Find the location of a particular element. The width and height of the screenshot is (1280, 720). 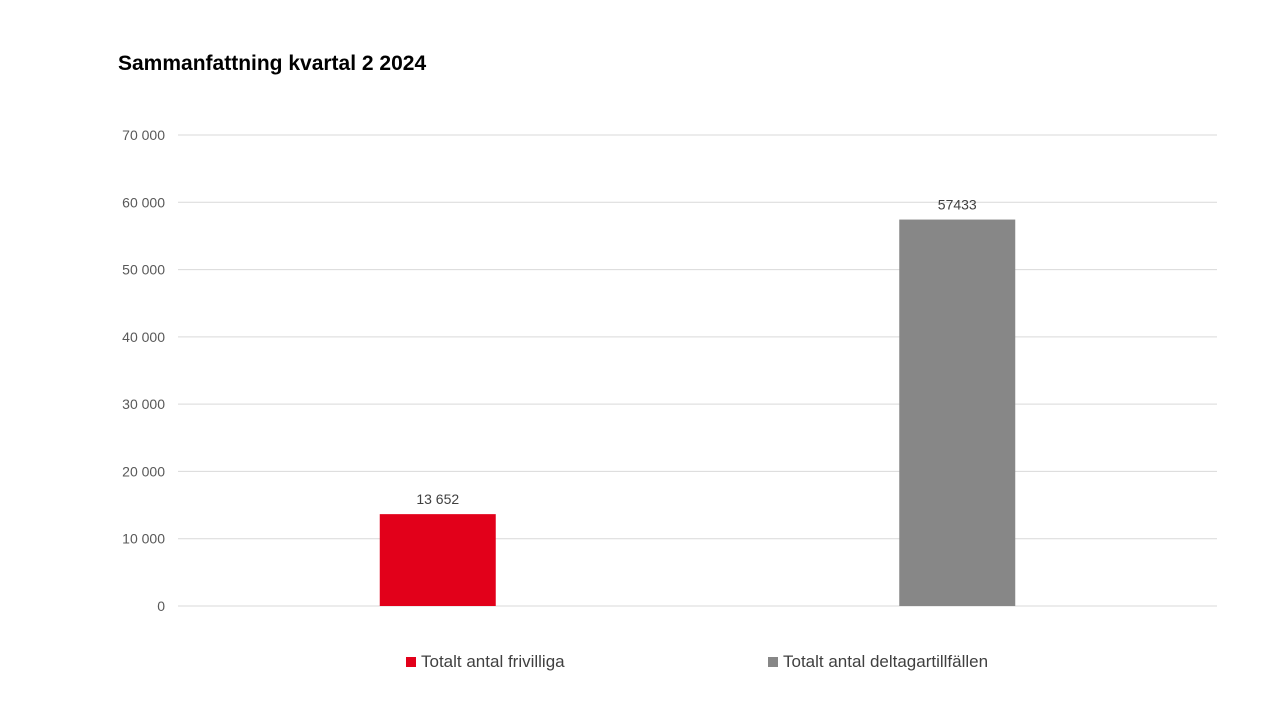

y-tick-label: 0 is located at coordinates (161, 606).